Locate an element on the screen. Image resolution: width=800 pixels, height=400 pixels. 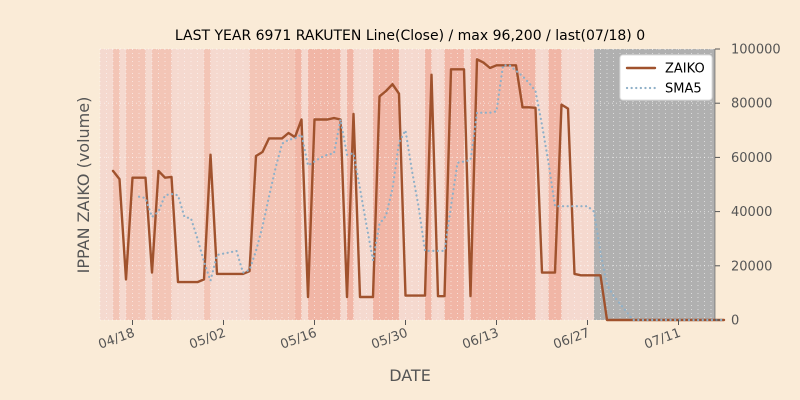
x-axis-title: DATE is located at coordinates (410, 375).